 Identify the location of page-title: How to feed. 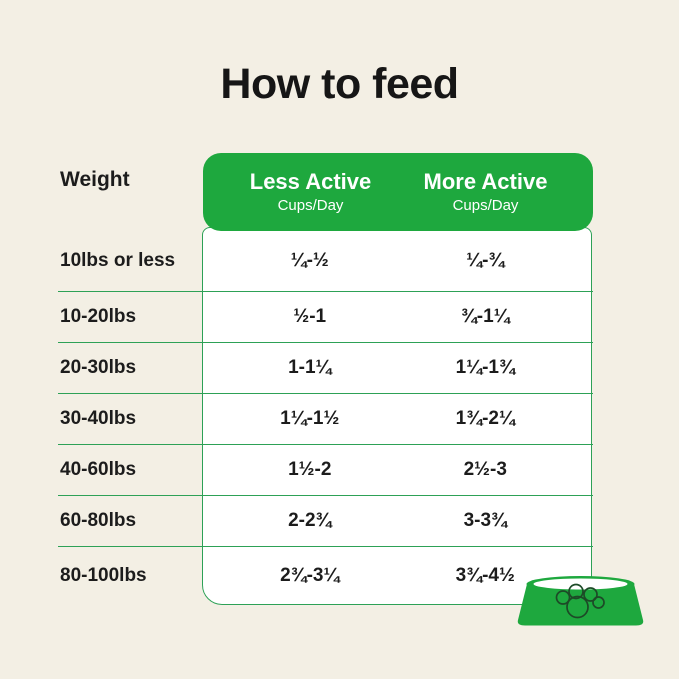
(339, 84).